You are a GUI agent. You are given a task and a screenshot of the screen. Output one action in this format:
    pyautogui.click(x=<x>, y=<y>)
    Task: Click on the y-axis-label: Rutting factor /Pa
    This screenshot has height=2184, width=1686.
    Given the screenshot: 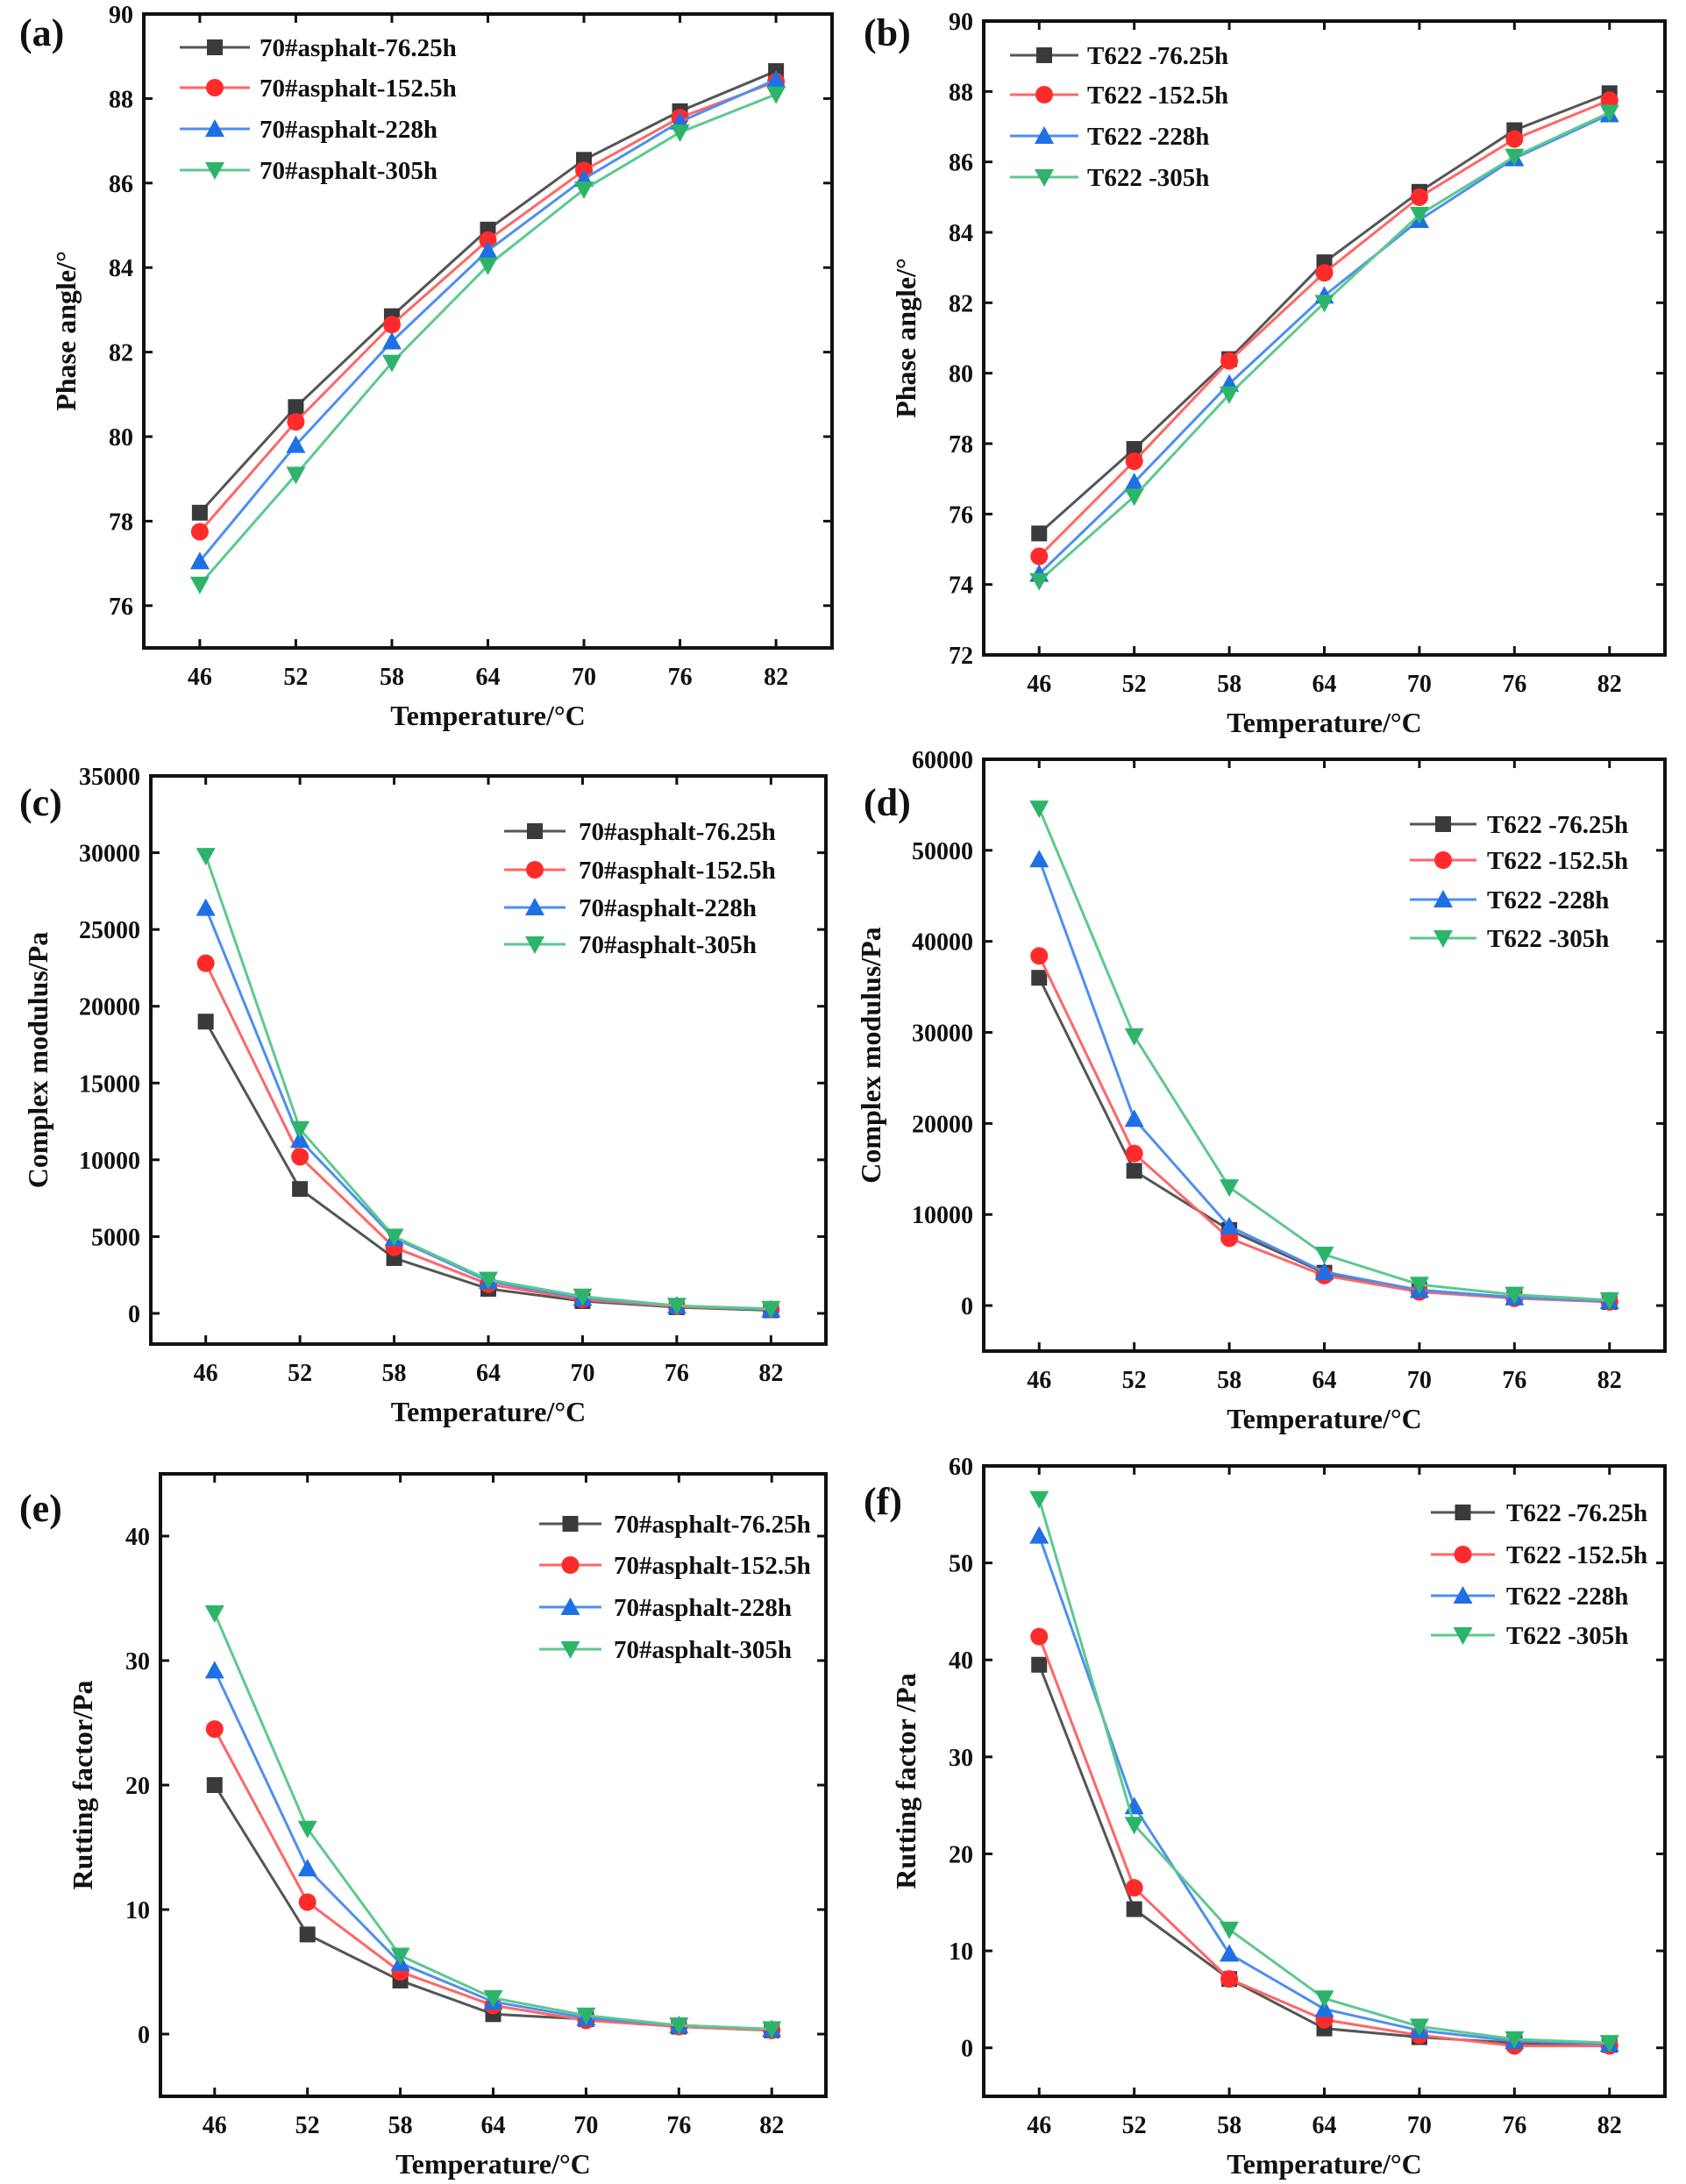 What is the action you would take?
    pyautogui.click(x=905, y=1781)
    